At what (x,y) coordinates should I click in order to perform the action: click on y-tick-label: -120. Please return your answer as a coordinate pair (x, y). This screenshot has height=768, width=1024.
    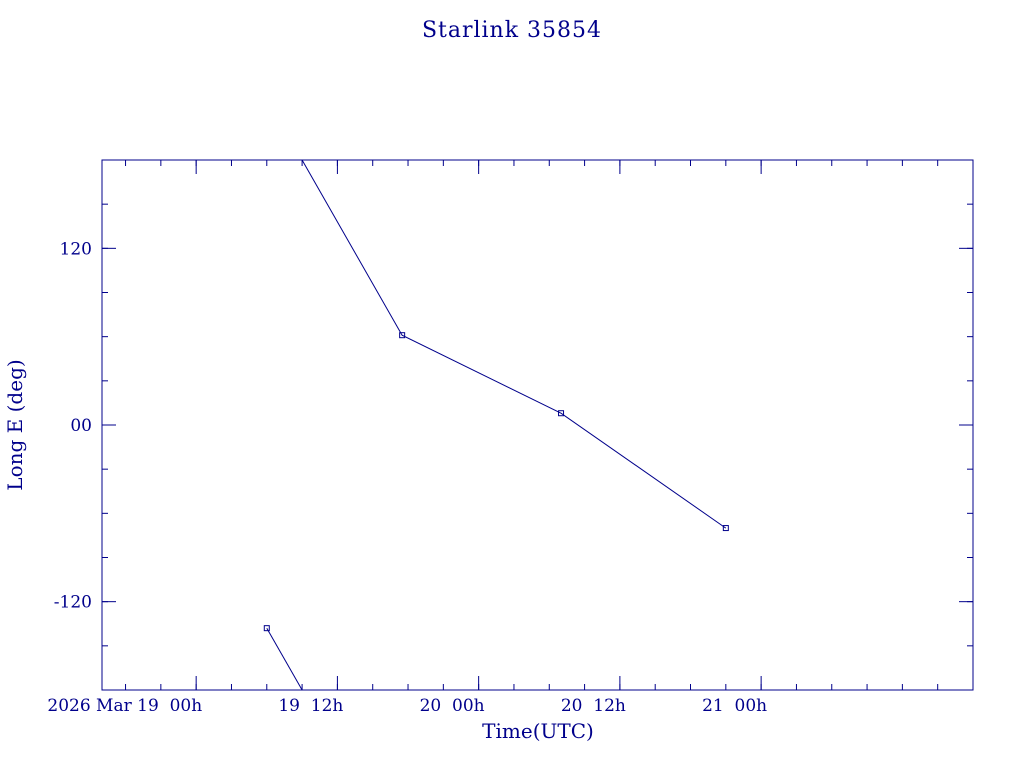
    Looking at the image, I should click on (73, 603).